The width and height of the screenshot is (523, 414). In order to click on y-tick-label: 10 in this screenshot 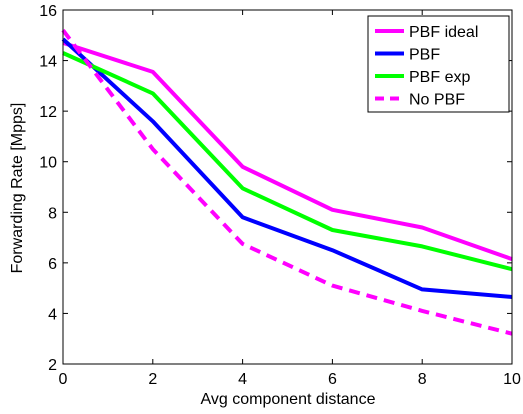, I will do `click(48, 163)`.